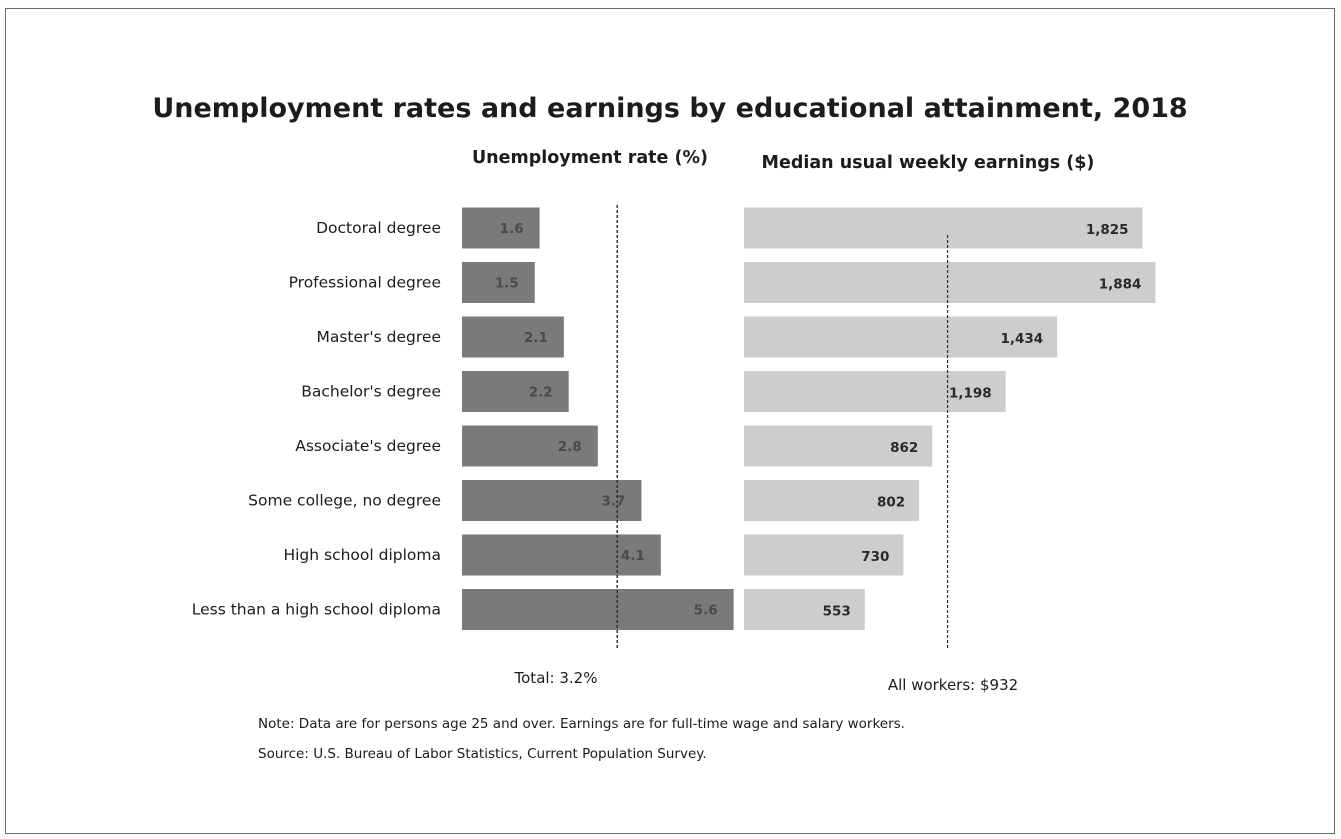 This screenshot has width=1341, height=839. I want to click on earnings-value-1: 1,884, so click(1120, 285).